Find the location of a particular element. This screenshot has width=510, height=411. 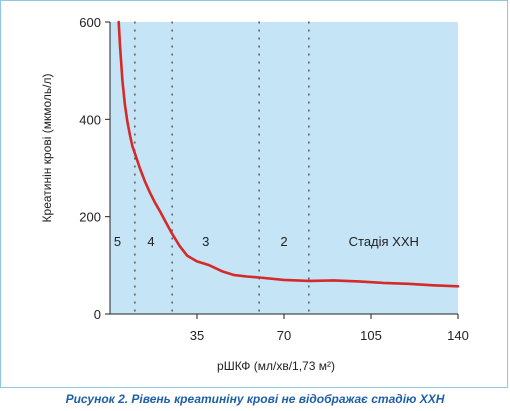

stage-label: 4 is located at coordinates (150, 241).